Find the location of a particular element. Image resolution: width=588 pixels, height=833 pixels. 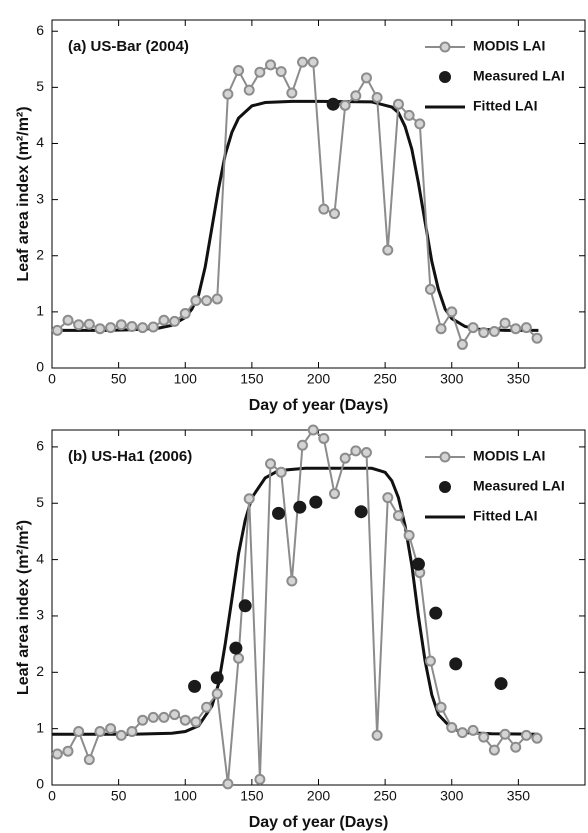

chart-title: (a) US-Bar (2004) is located at coordinates (128, 46).